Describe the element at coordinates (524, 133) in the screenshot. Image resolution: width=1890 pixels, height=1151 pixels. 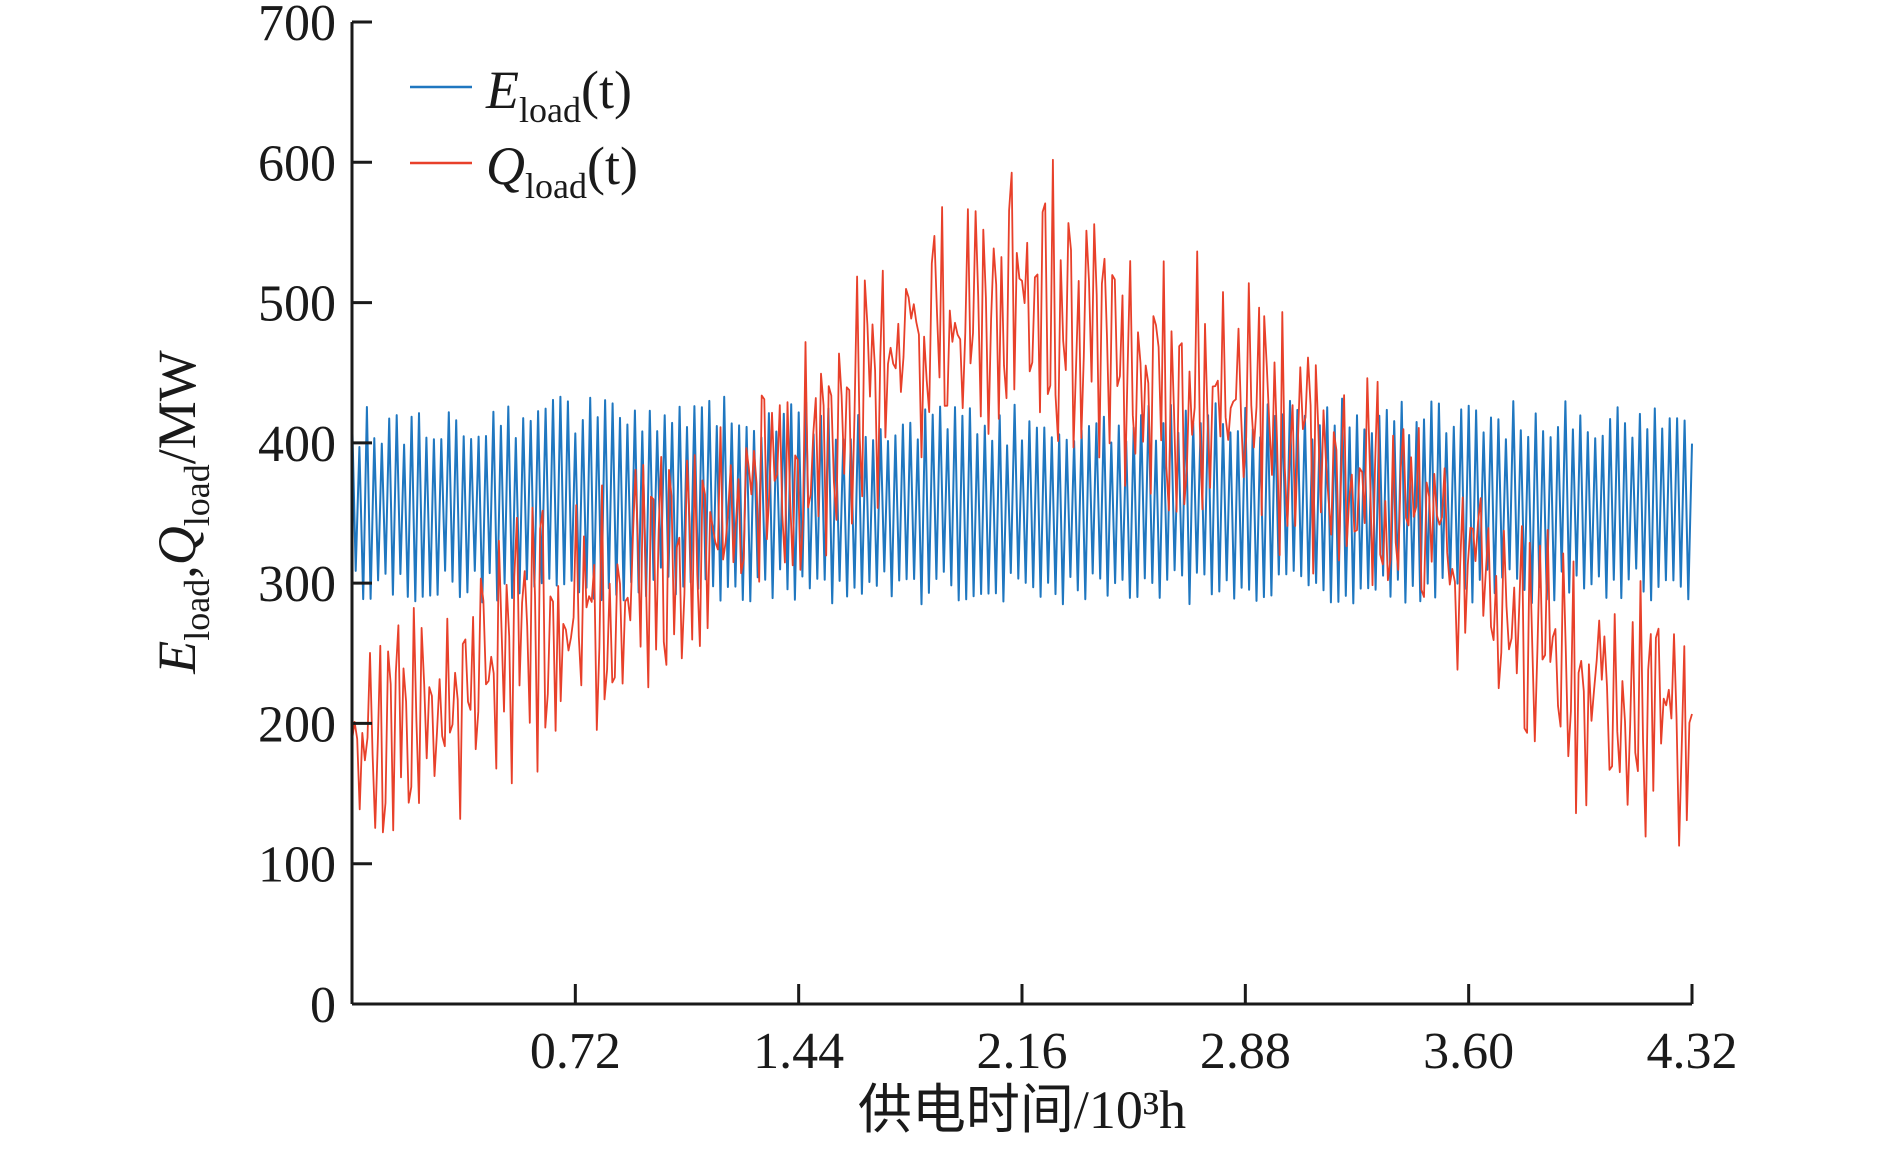
I see `legend: Eload(t) Qload(t)` at that location.